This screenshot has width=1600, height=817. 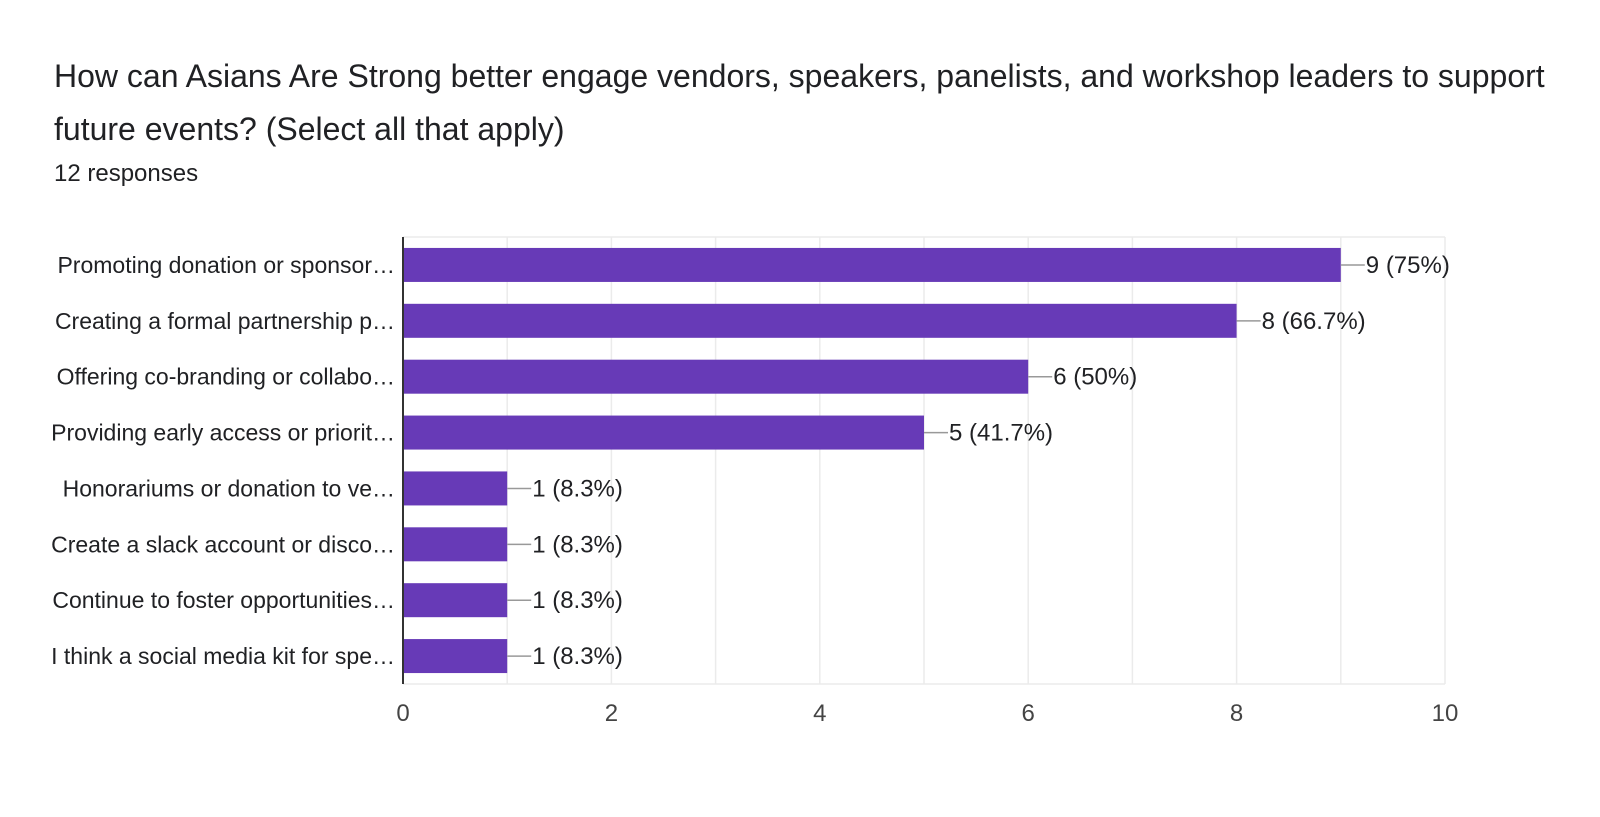 I want to click on data-label: 5 (41.7%), so click(x=1001, y=433).